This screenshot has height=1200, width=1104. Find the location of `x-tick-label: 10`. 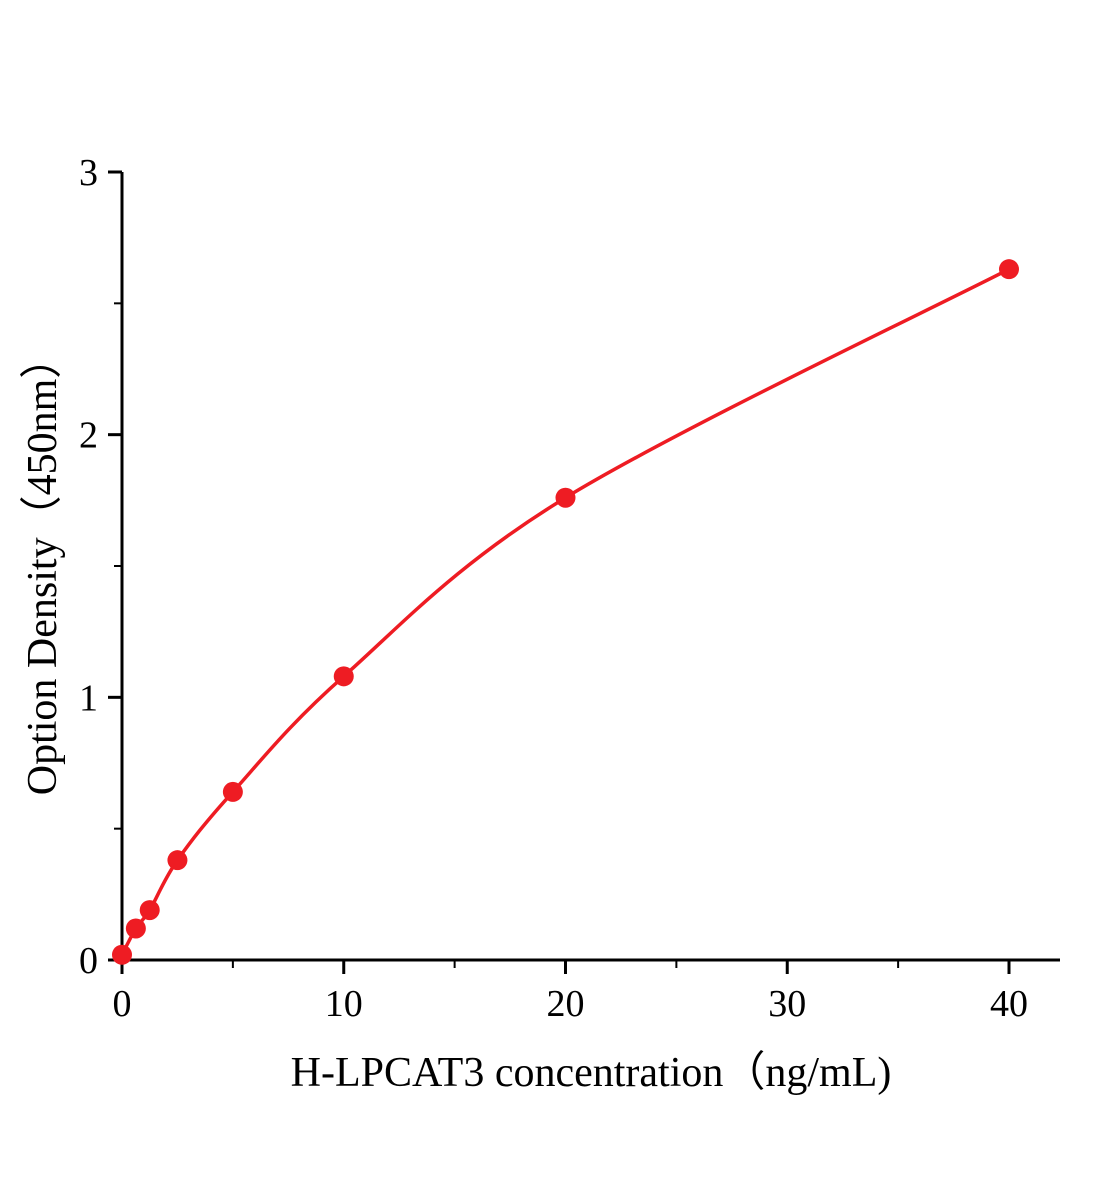

x-tick-label: 10 is located at coordinates (344, 1004).